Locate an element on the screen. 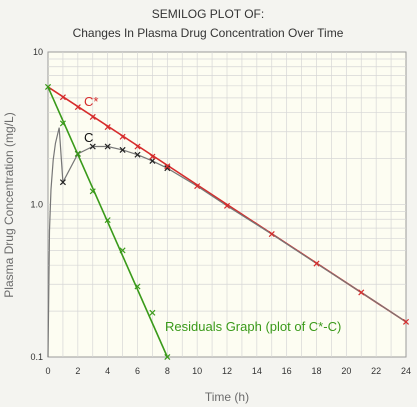 This screenshot has width=417, height=407. x-tick-label: 10 is located at coordinates (197, 371).